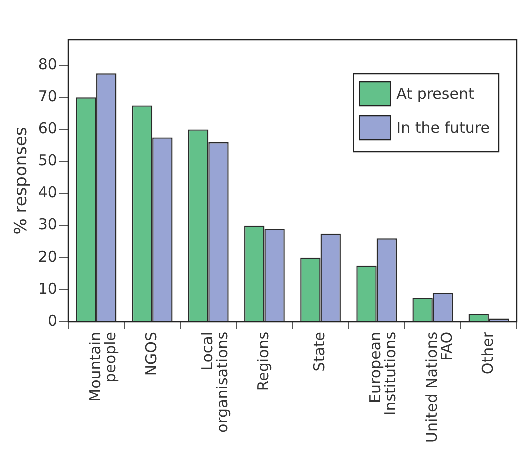  I want to click on y-tick-label: 0, so click(53, 321).